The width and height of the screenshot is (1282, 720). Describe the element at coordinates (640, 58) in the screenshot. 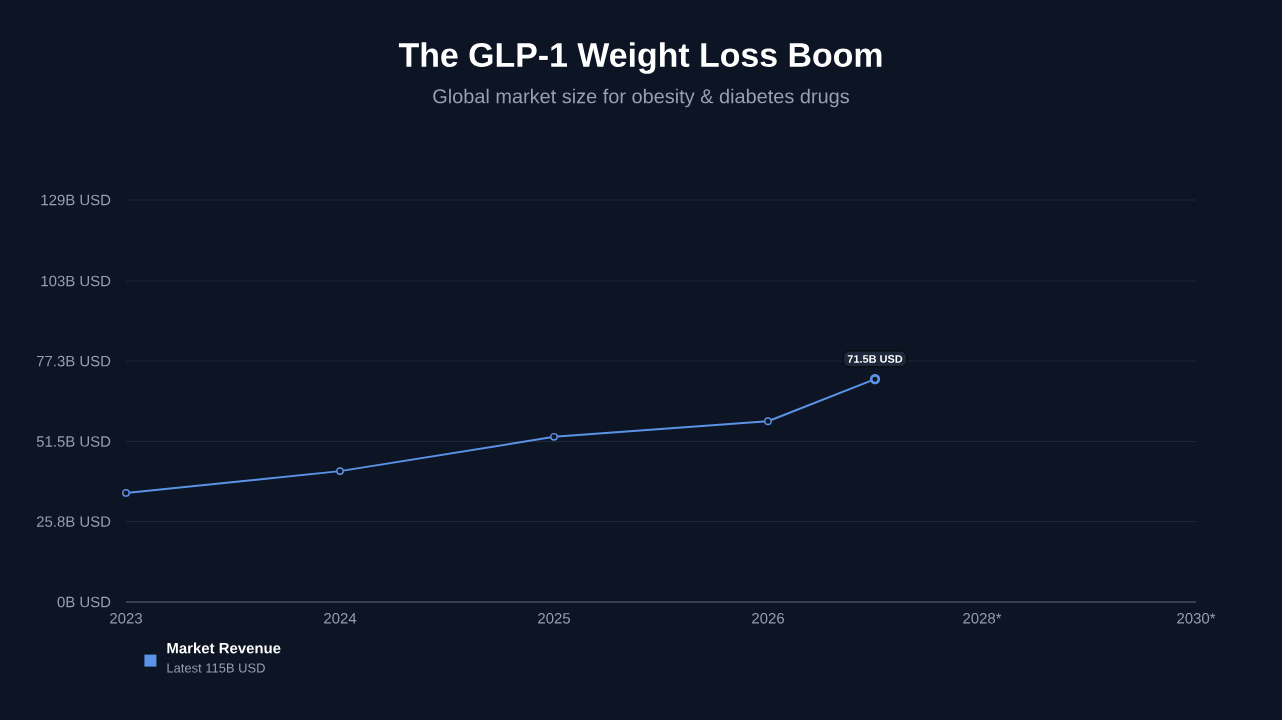

I see `chart-title: The GLP-1 Weight Loss Boom` at that location.